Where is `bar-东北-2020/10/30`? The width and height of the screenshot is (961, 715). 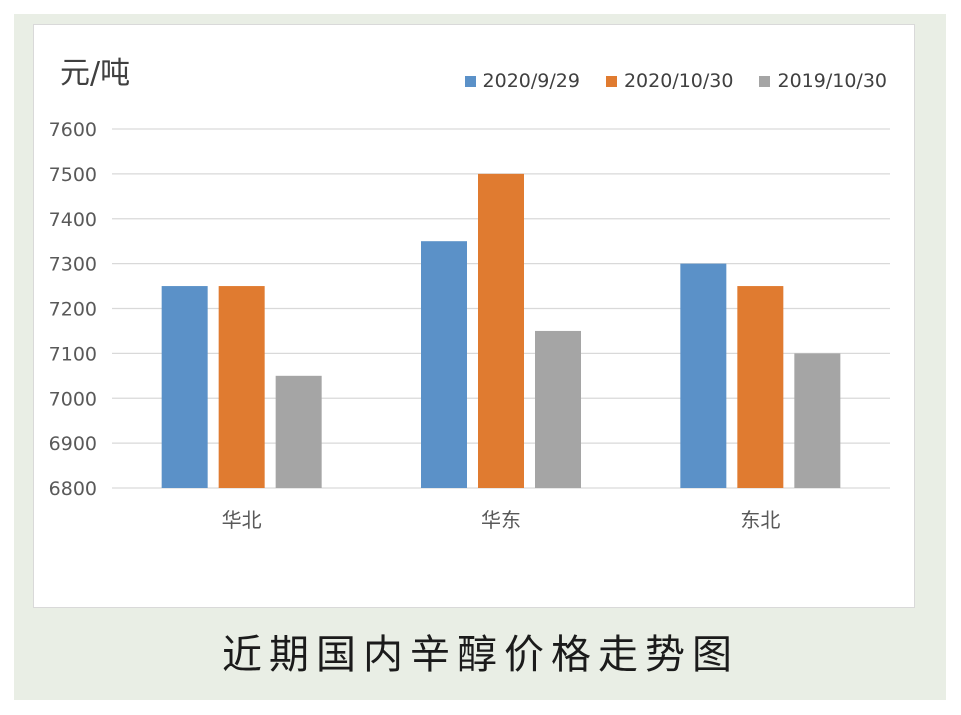
bar-东北-2020/10/30 is located at coordinates (760, 387).